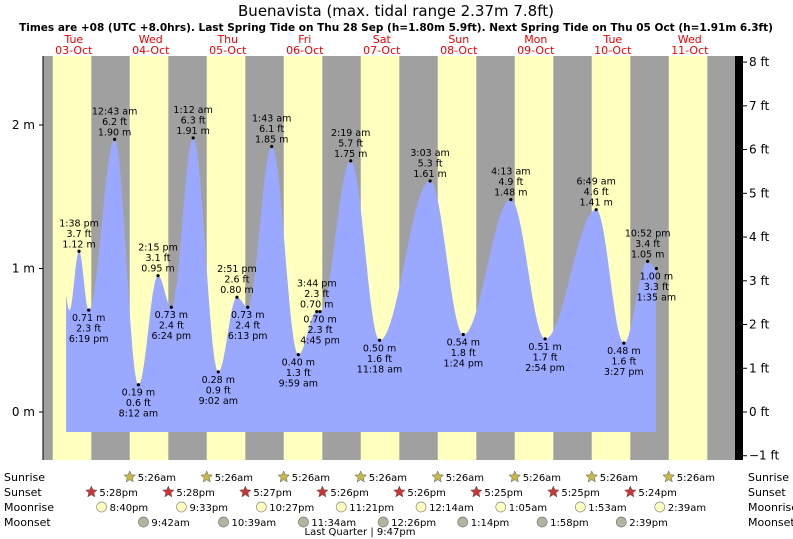  What do you see at coordinates (535, 39) in the screenshot?
I see `day-of-week: Mon` at bounding box center [535, 39].